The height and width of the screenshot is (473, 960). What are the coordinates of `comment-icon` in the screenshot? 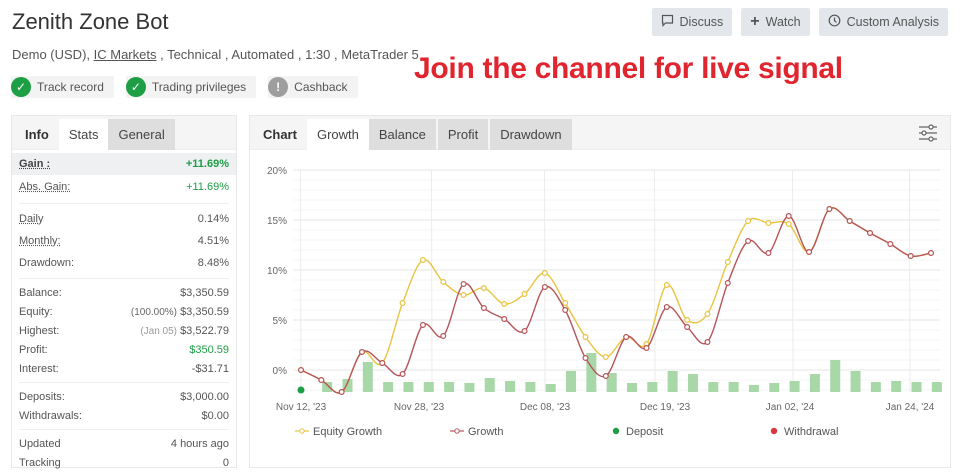 It's located at (667, 22).